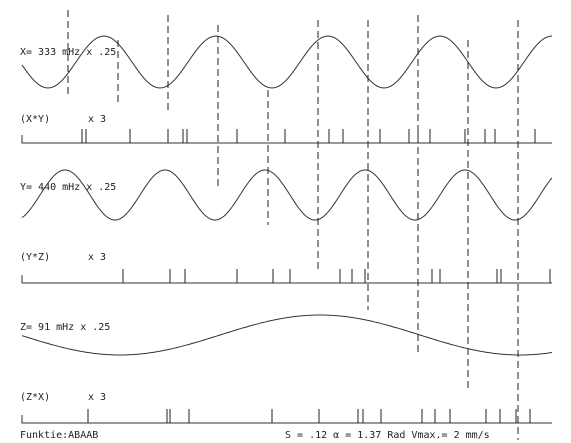  I want to click on function-label: Funktie:ABAAB, so click(59, 435).